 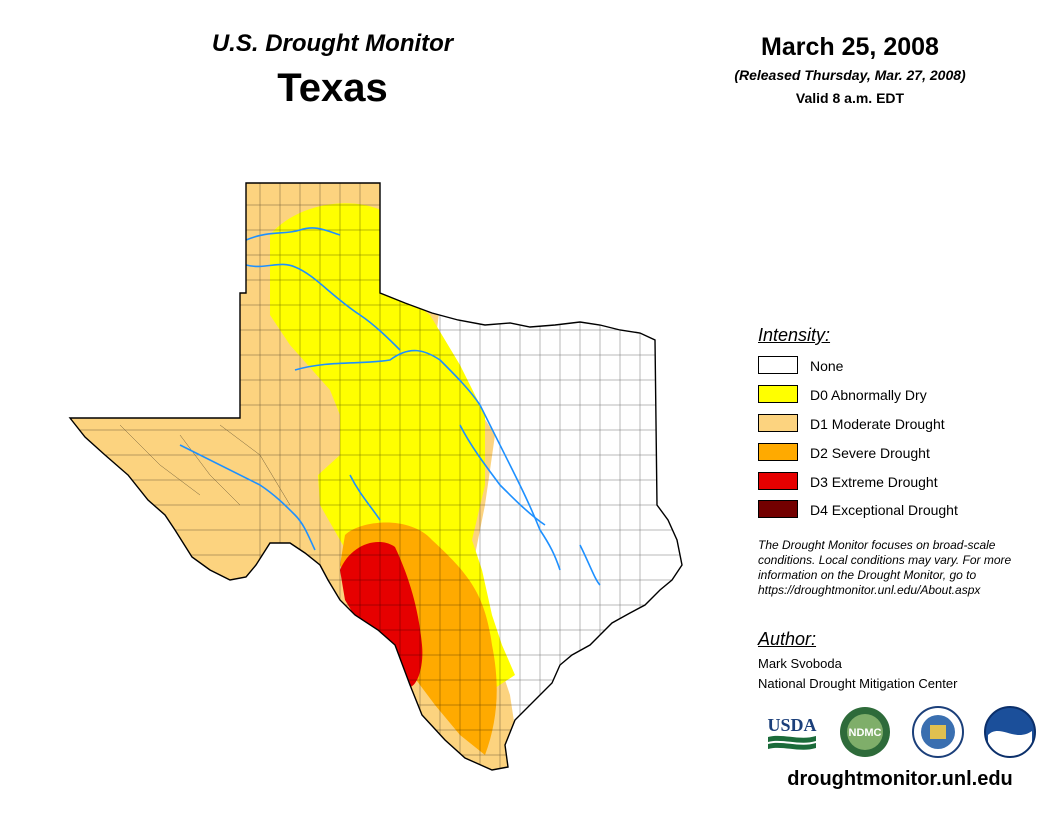 I want to click on author-organization: National Drought Mitigation Center, so click(x=858, y=683).